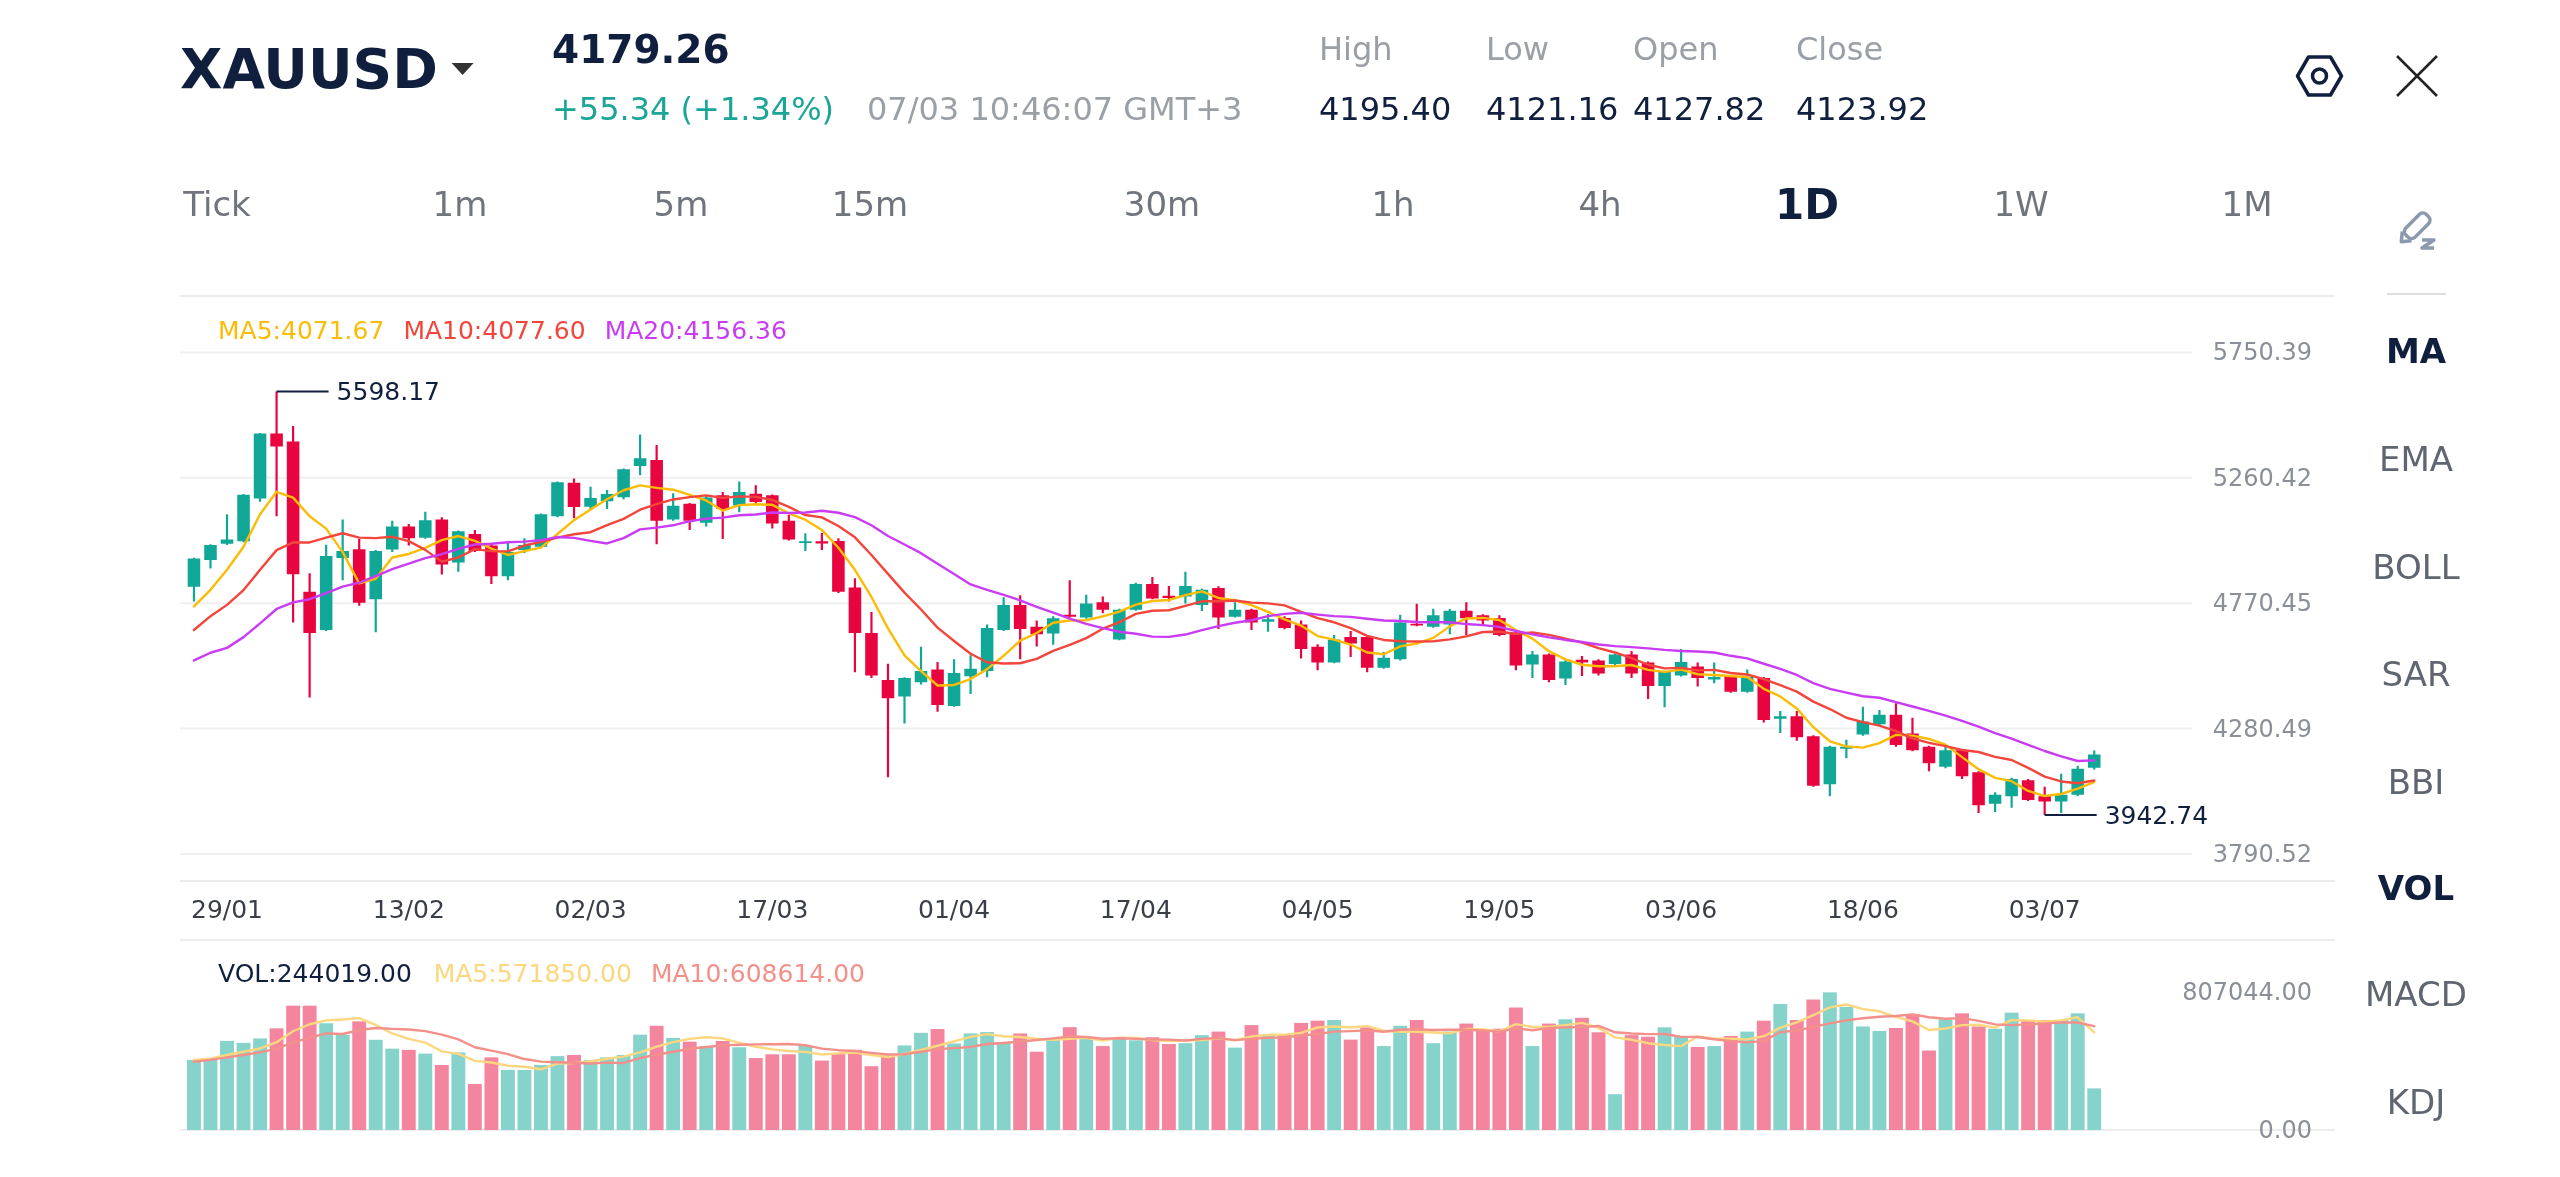 The height and width of the screenshot is (1177, 2560). Describe the element at coordinates (408, 909) in the screenshot. I see `x-tick-label: 13/02` at that location.